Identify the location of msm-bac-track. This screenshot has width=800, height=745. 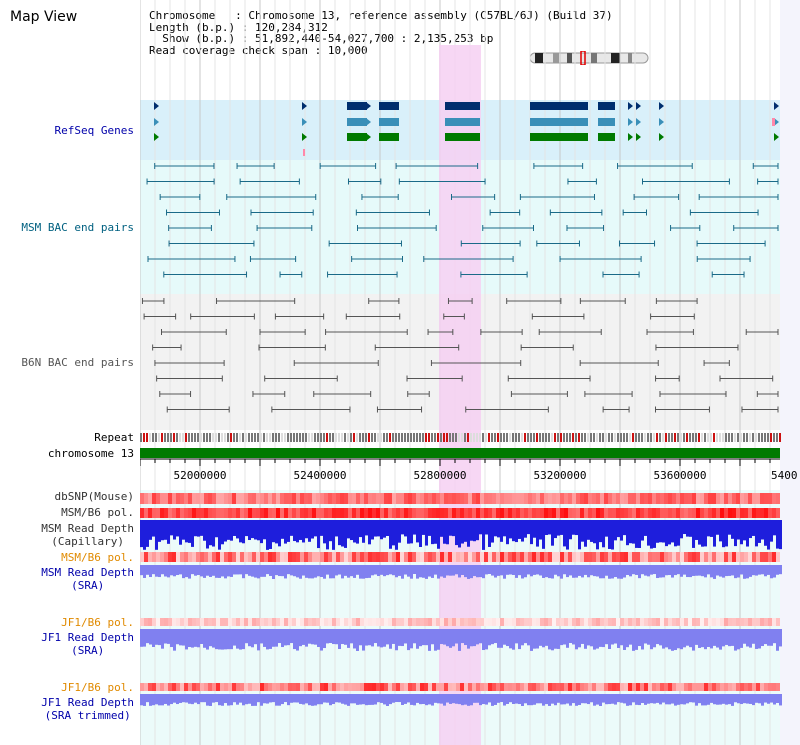
(462, 220).